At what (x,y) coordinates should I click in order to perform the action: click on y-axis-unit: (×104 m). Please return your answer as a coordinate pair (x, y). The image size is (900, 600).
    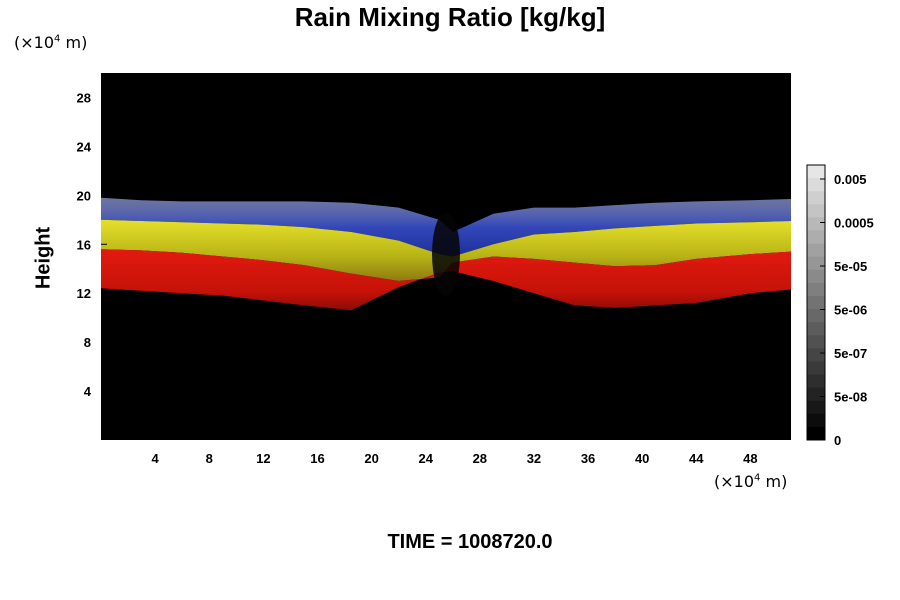
    Looking at the image, I should click on (51, 42).